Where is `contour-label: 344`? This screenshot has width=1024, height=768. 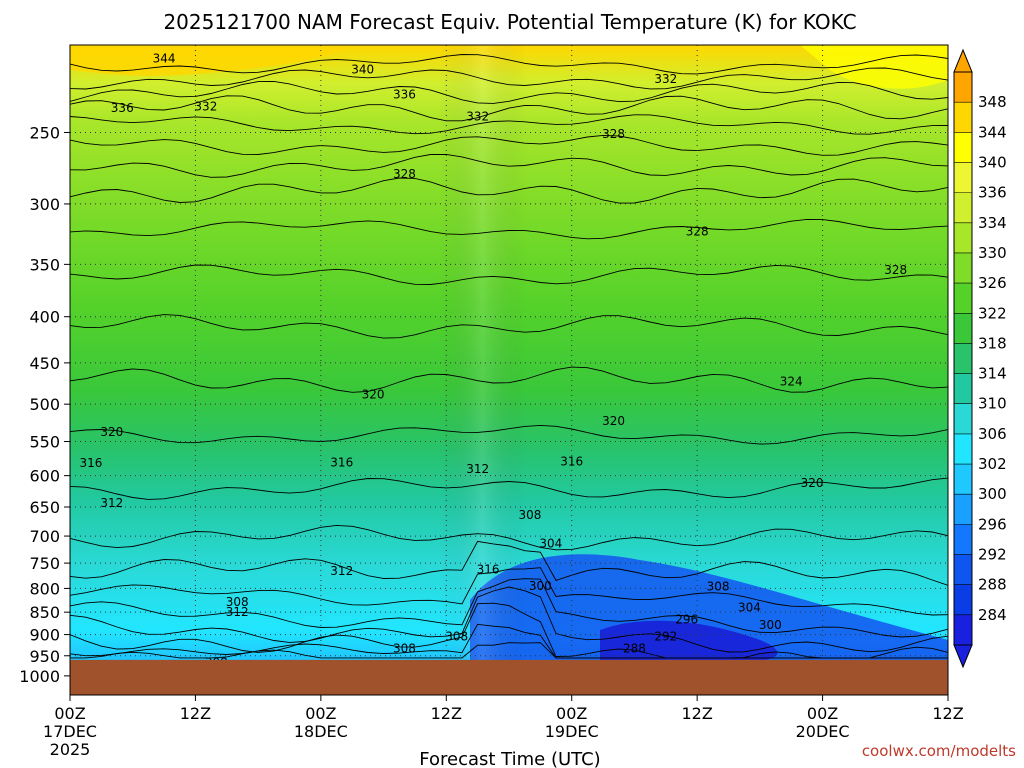 contour-label: 344 is located at coordinates (164, 58).